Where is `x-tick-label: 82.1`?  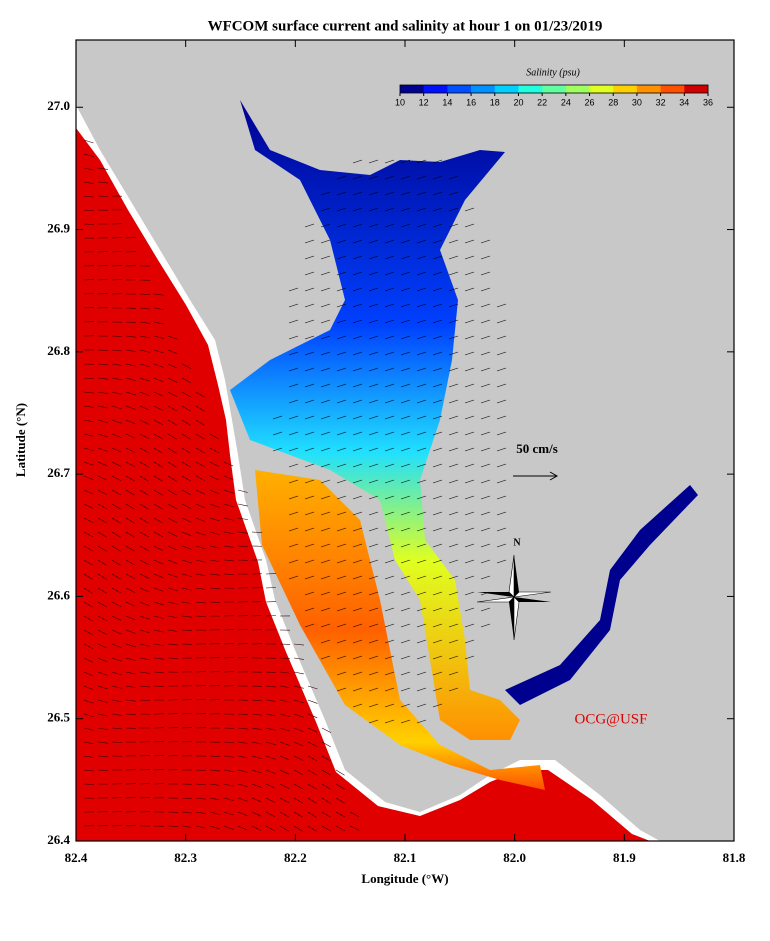 x-tick-label: 82.1 is located at coordinates (405, 857).